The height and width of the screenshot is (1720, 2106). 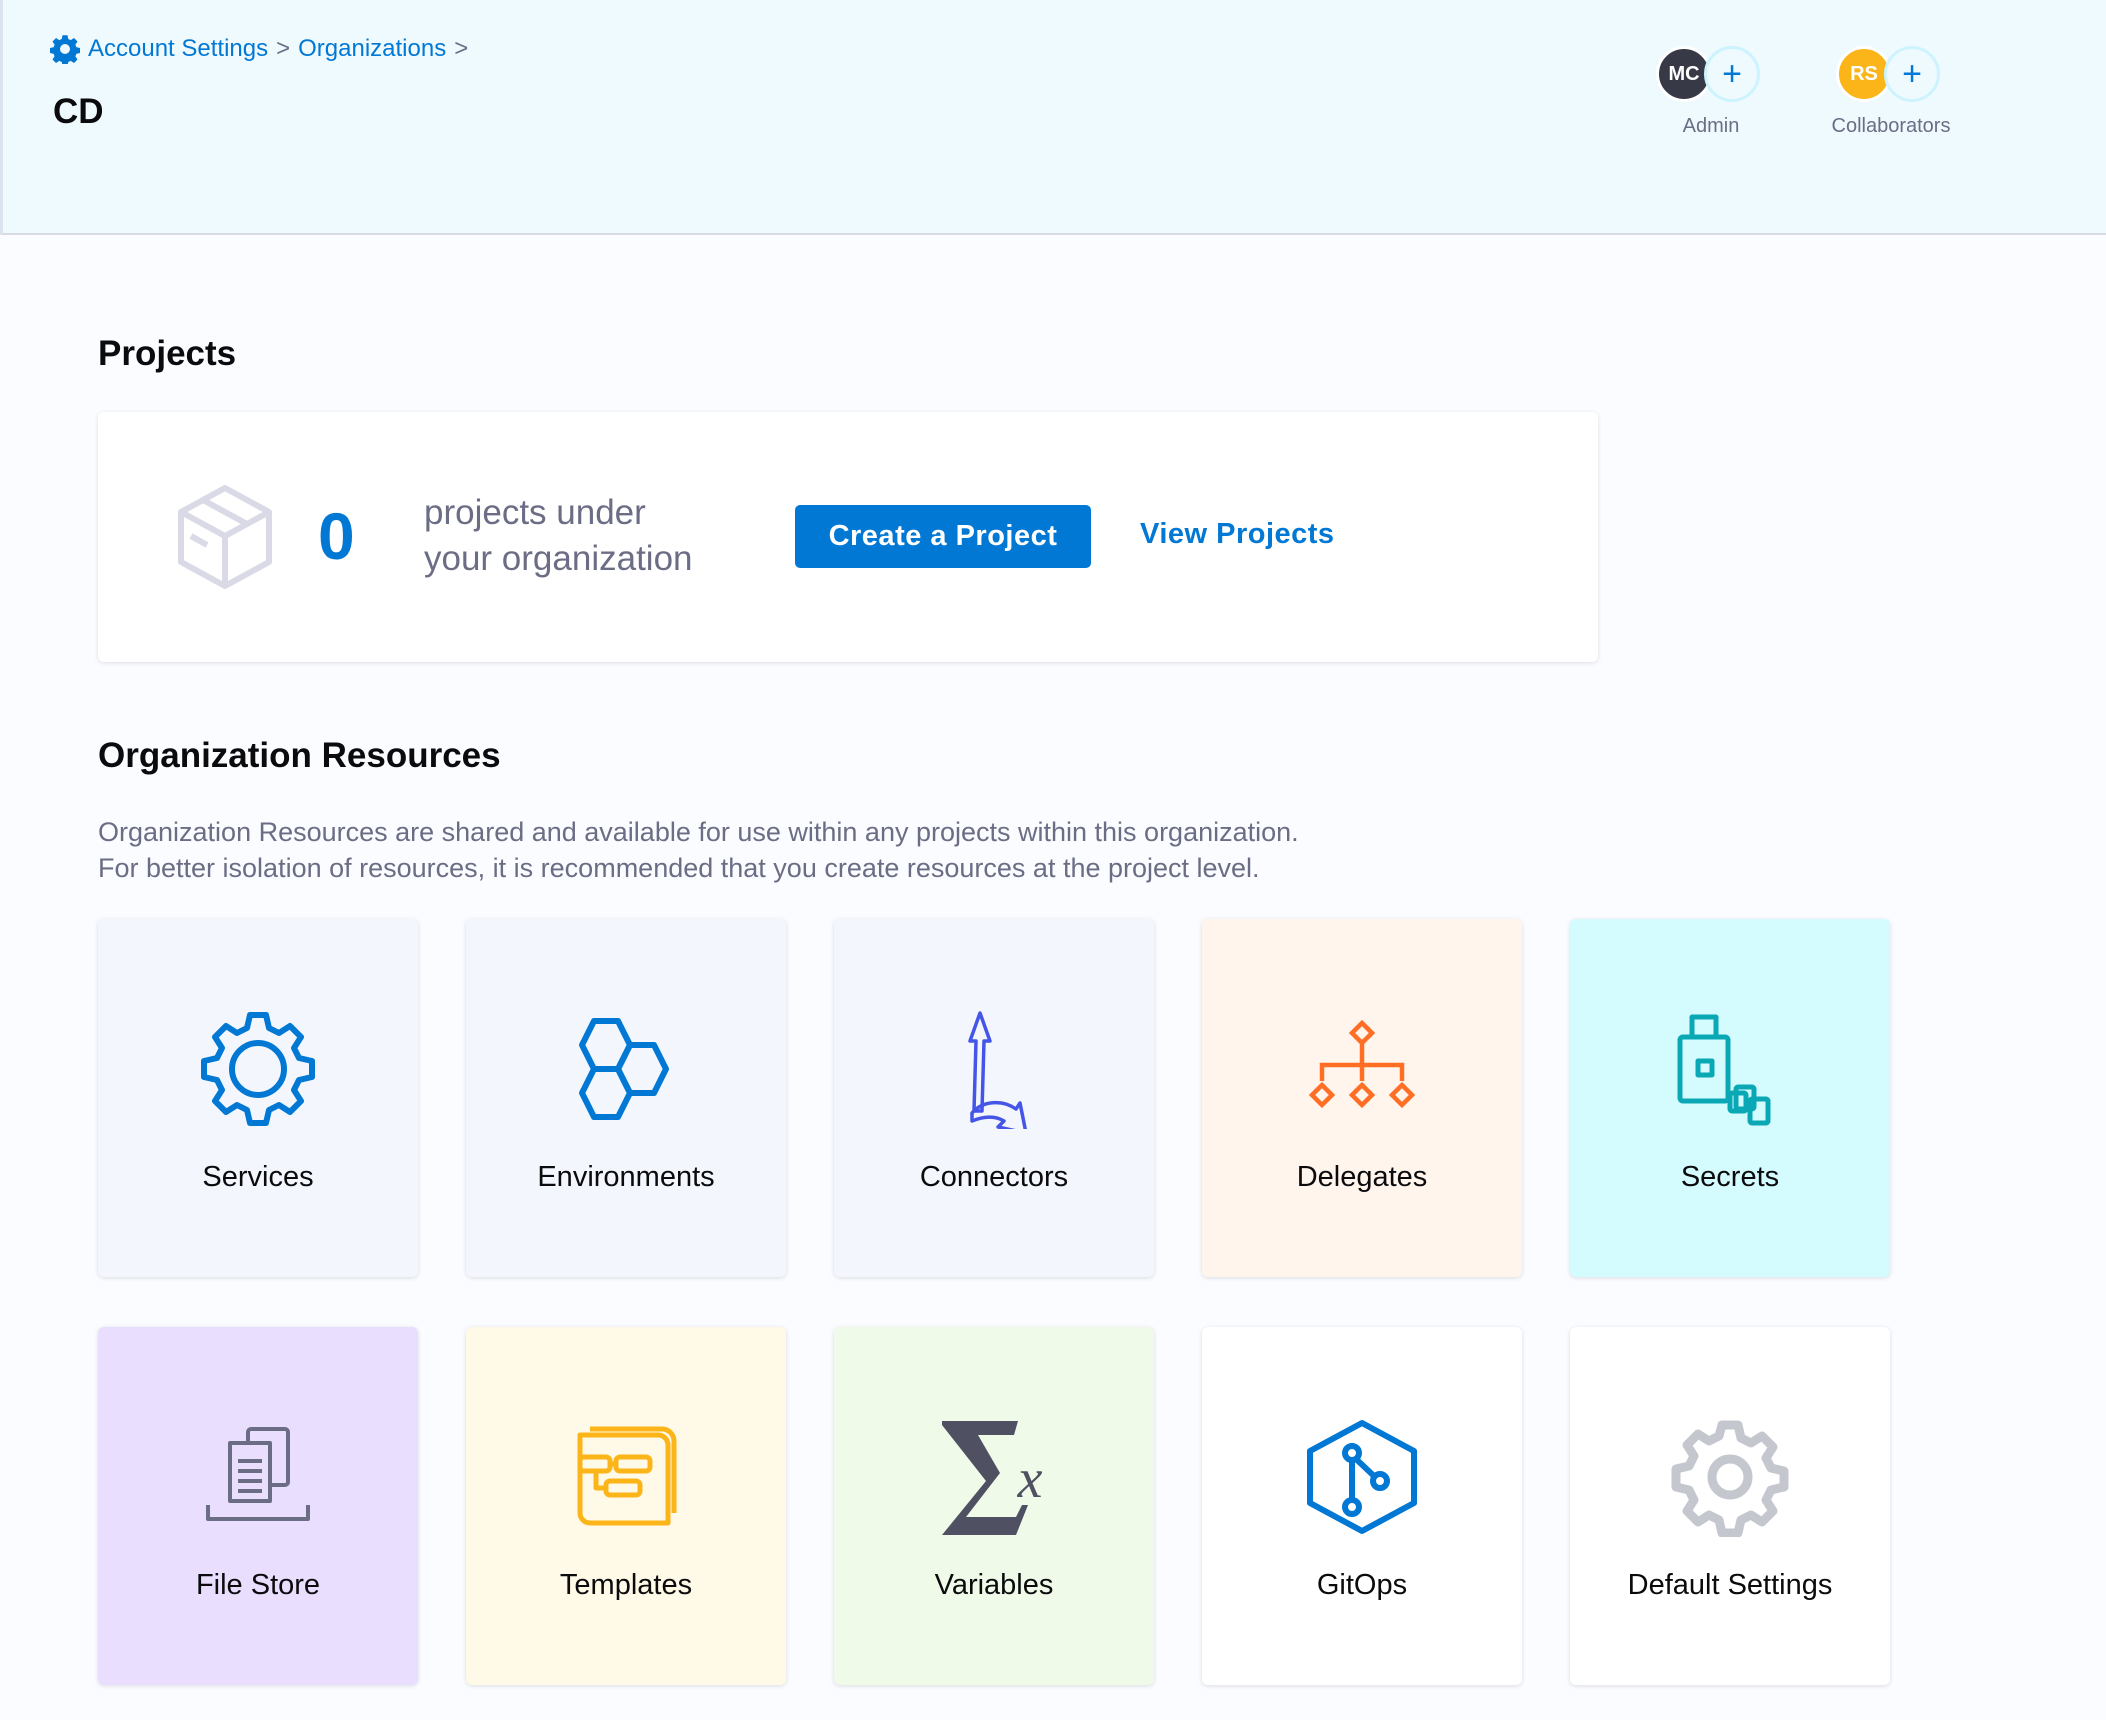 I want to click on resource-card-variables: x Variables, so click(x=994, y=1506).